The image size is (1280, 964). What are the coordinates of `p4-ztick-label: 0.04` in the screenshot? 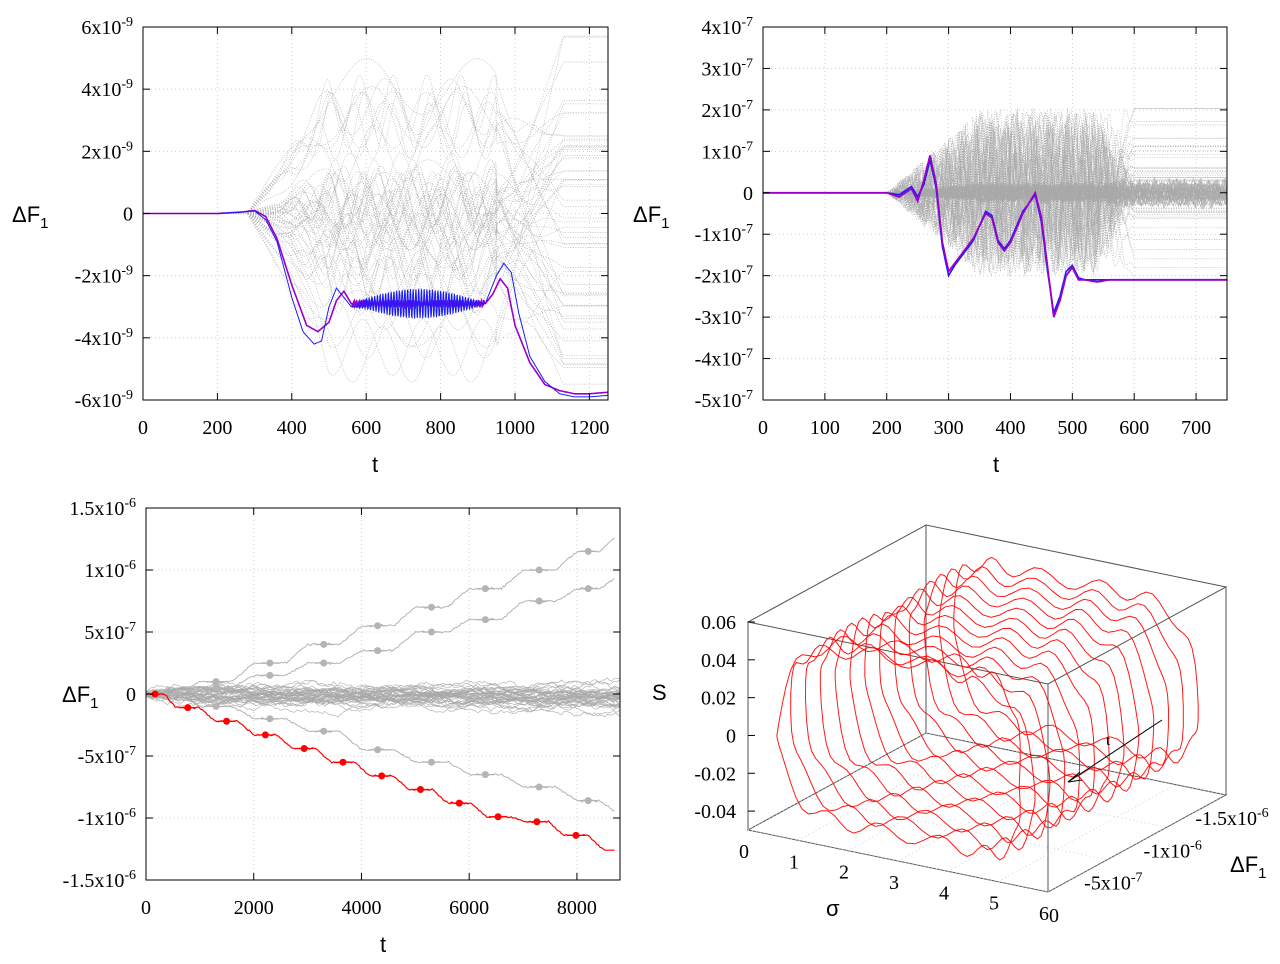 It's located at (718, 661).